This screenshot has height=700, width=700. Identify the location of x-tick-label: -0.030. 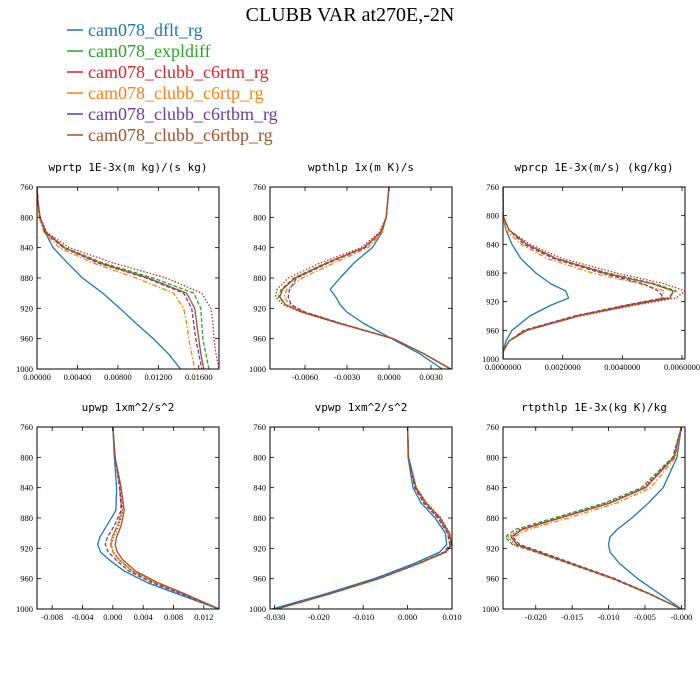
(274, 617).